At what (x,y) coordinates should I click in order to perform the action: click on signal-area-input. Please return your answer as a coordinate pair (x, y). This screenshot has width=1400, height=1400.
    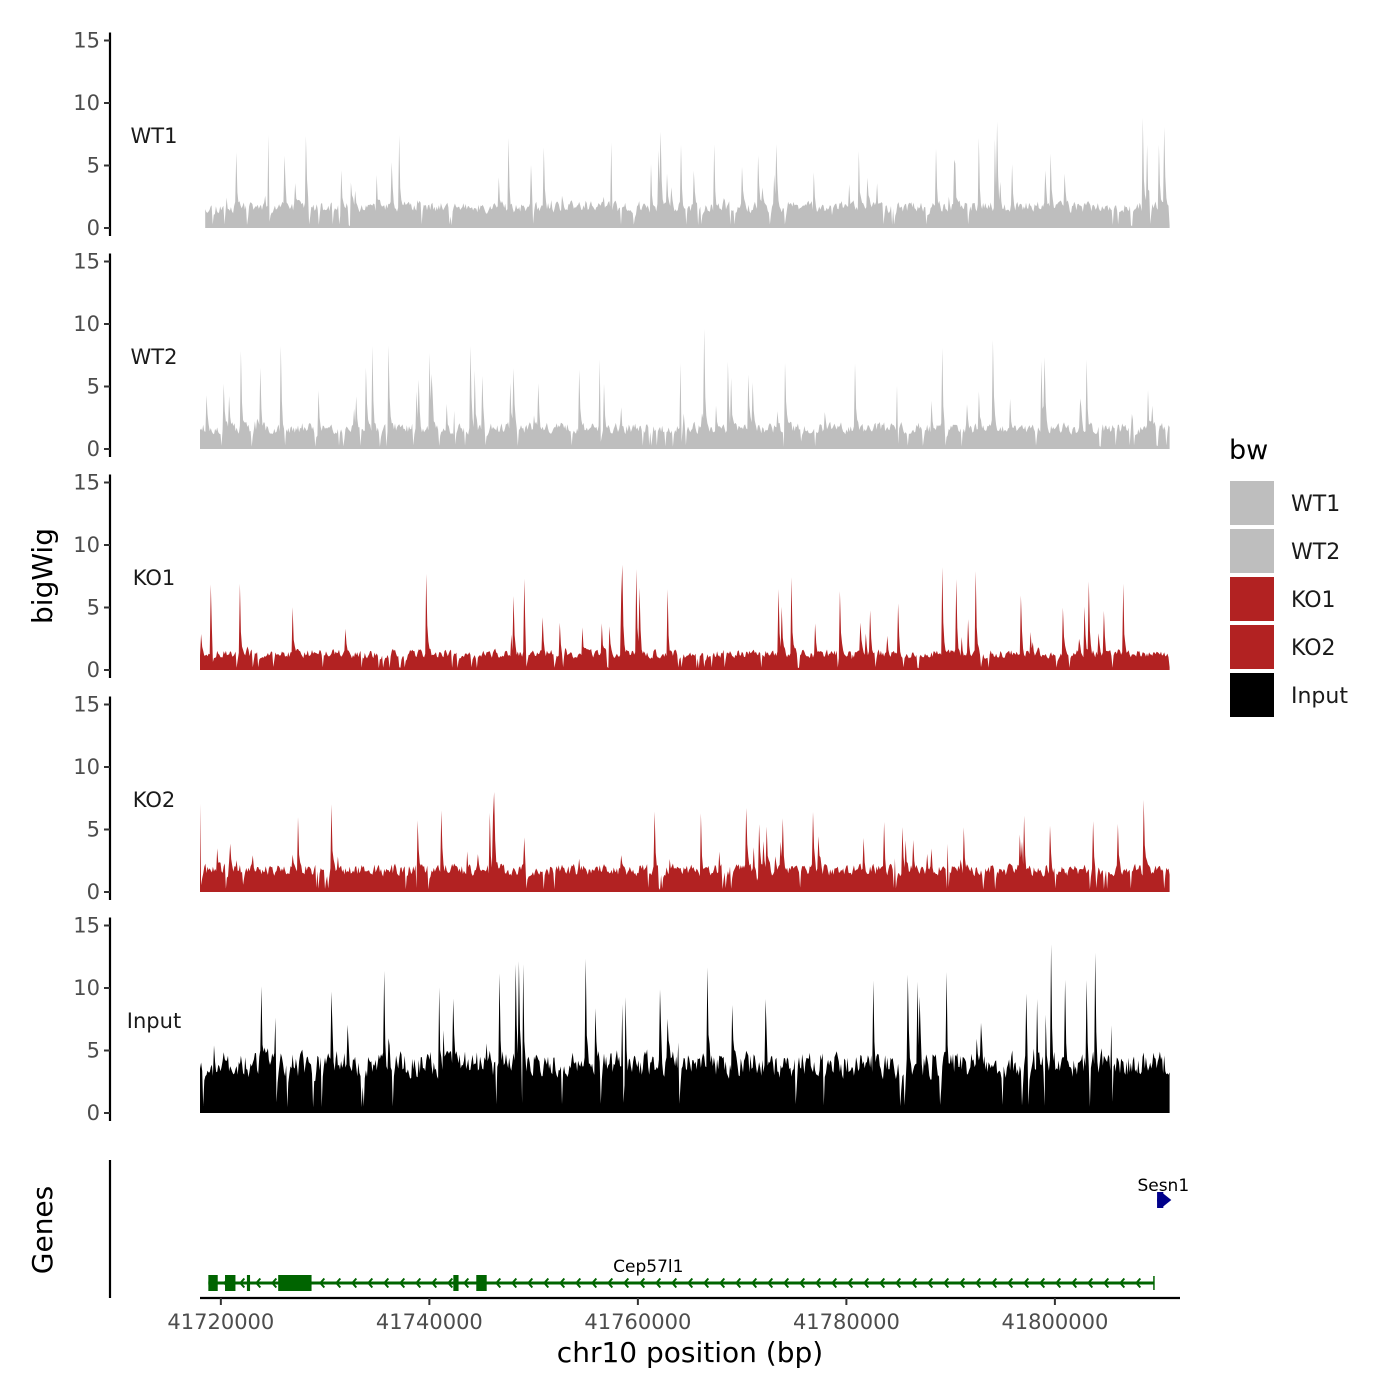
    Looking at the image, I should click on (685, 1028).